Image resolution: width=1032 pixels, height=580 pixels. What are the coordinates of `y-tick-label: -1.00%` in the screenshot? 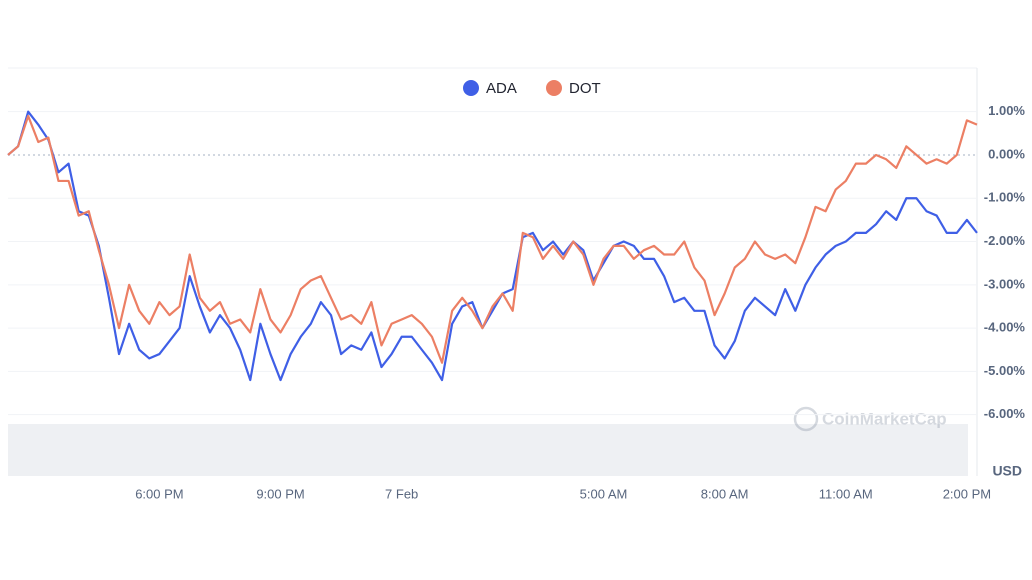 It's located at (1005, 197).